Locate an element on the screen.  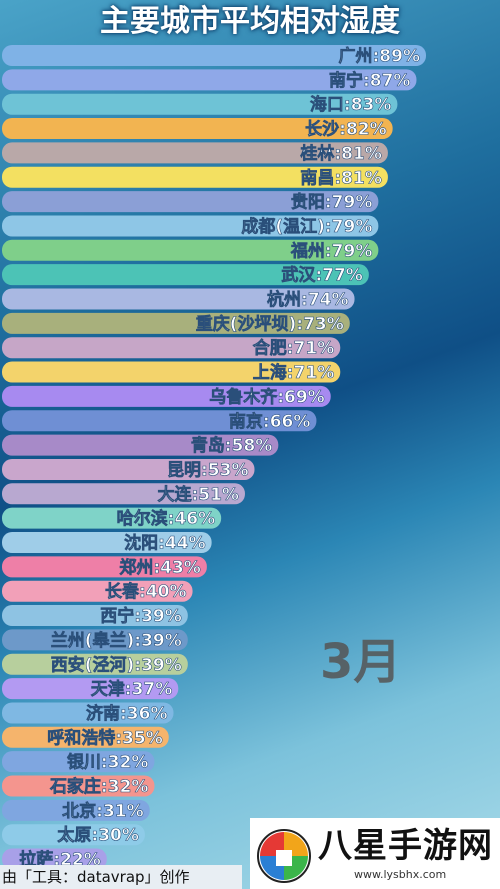
bar-label-31: 石家庄:32% is located at coordinates (99, 786).